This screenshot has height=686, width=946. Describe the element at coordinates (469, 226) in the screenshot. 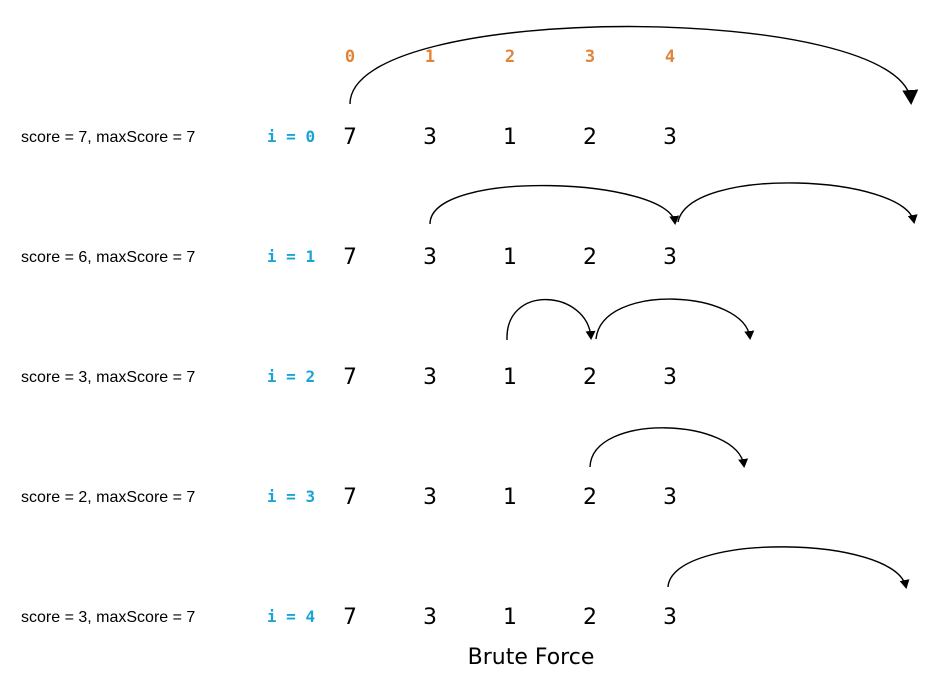

I see `row-i-1: score = 6, maxScore = 7 i = 1 7 3 1 2 3` at that location.